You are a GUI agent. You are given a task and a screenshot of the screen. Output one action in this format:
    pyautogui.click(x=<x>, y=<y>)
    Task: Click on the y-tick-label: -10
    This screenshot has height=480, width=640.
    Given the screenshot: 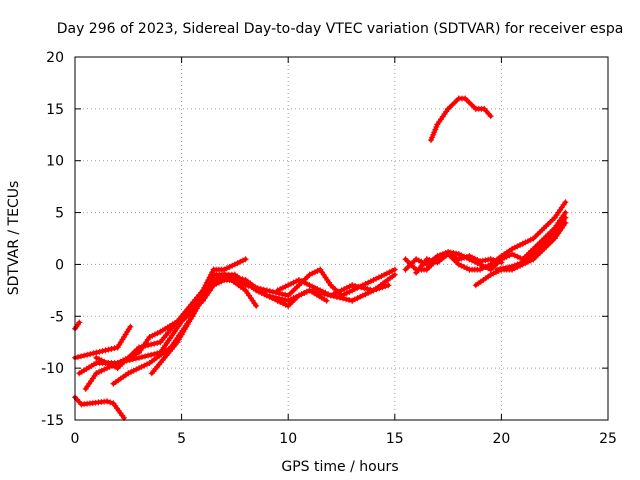 What is the action you would take?
    pyautogui.click(x=52, y=369)
    